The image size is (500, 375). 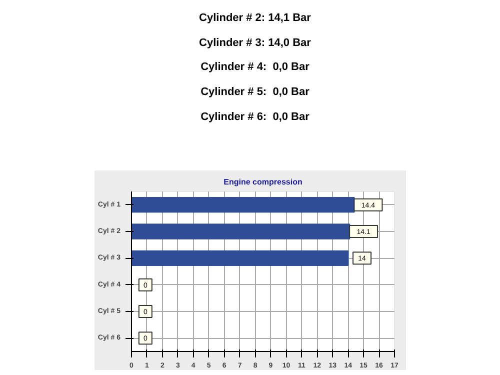 I want to click on chart-title: Engine compression, so click(x=263, y=182).